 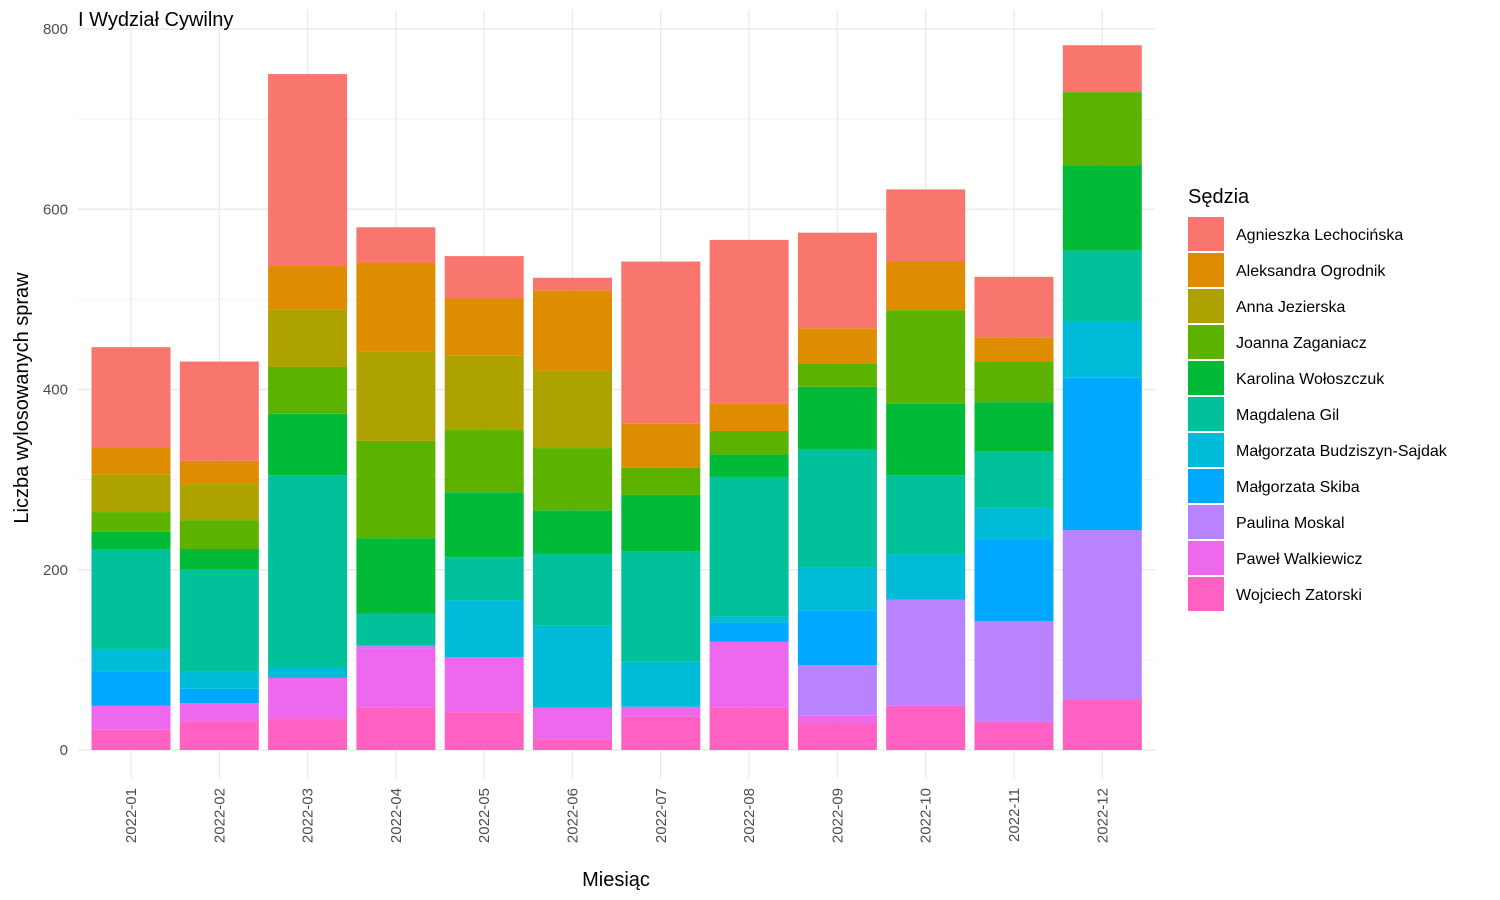 I want to click on x-tick-label: 2022-03, so click(x=308, y=815).